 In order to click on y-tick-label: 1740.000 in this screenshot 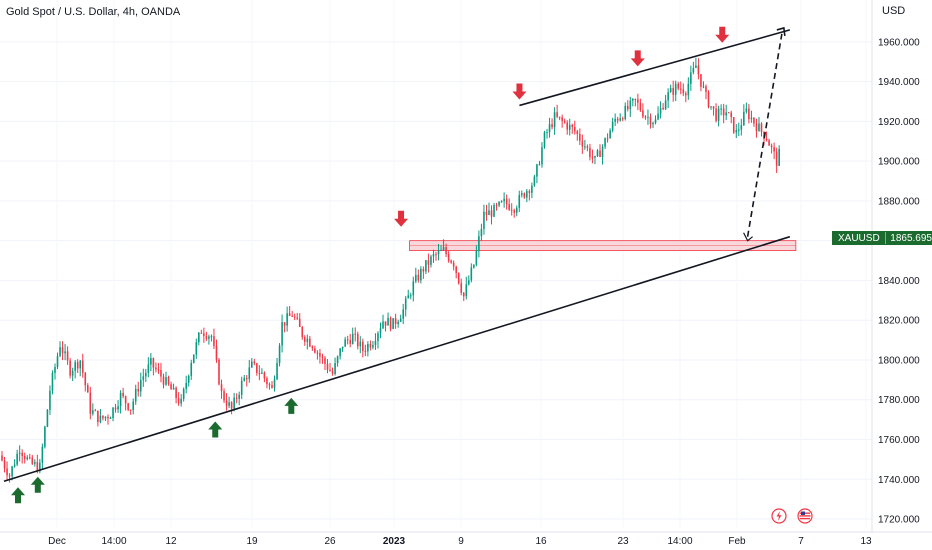, I will do `click(899, 480)`.